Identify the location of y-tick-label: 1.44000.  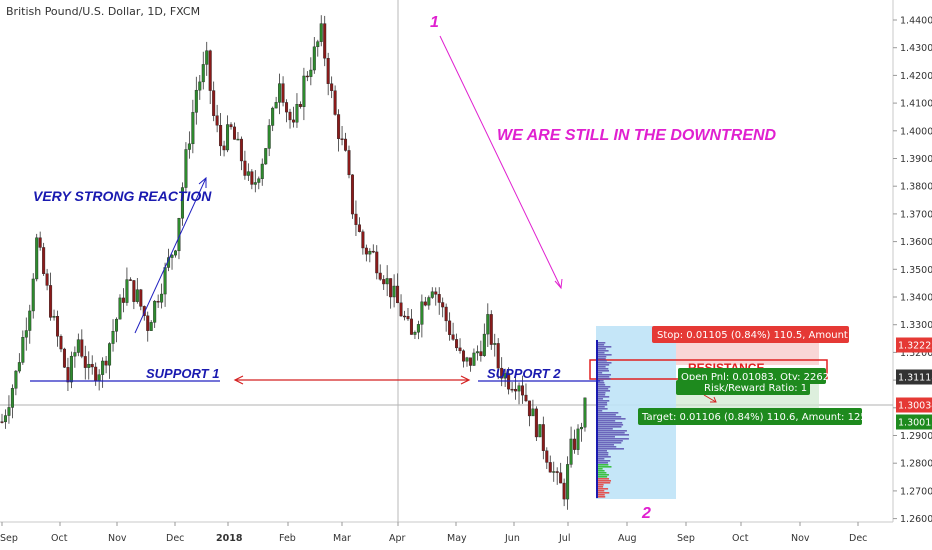
(916, 21).